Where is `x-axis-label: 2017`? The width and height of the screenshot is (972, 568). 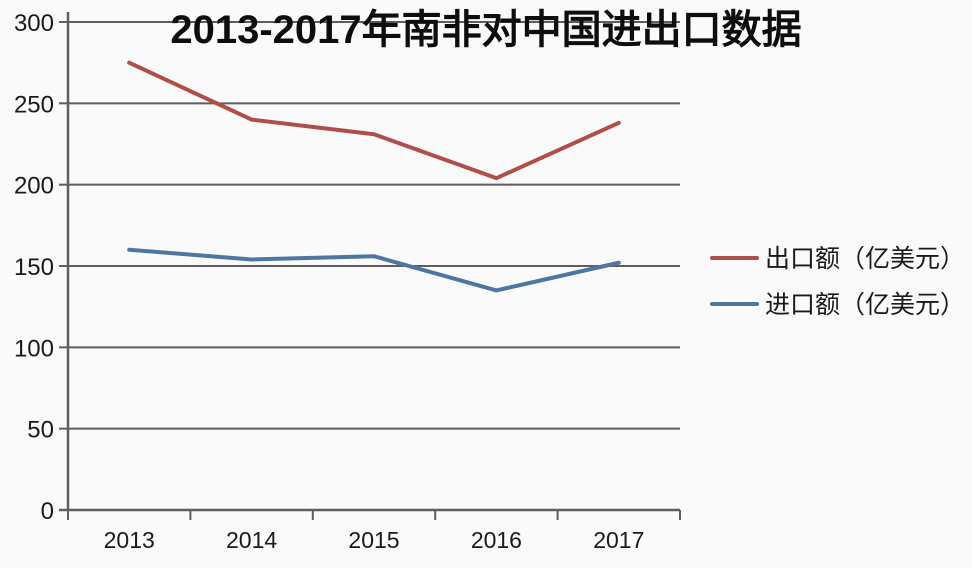 x-axis-label: 2017 is located at coordinates (618, 540).